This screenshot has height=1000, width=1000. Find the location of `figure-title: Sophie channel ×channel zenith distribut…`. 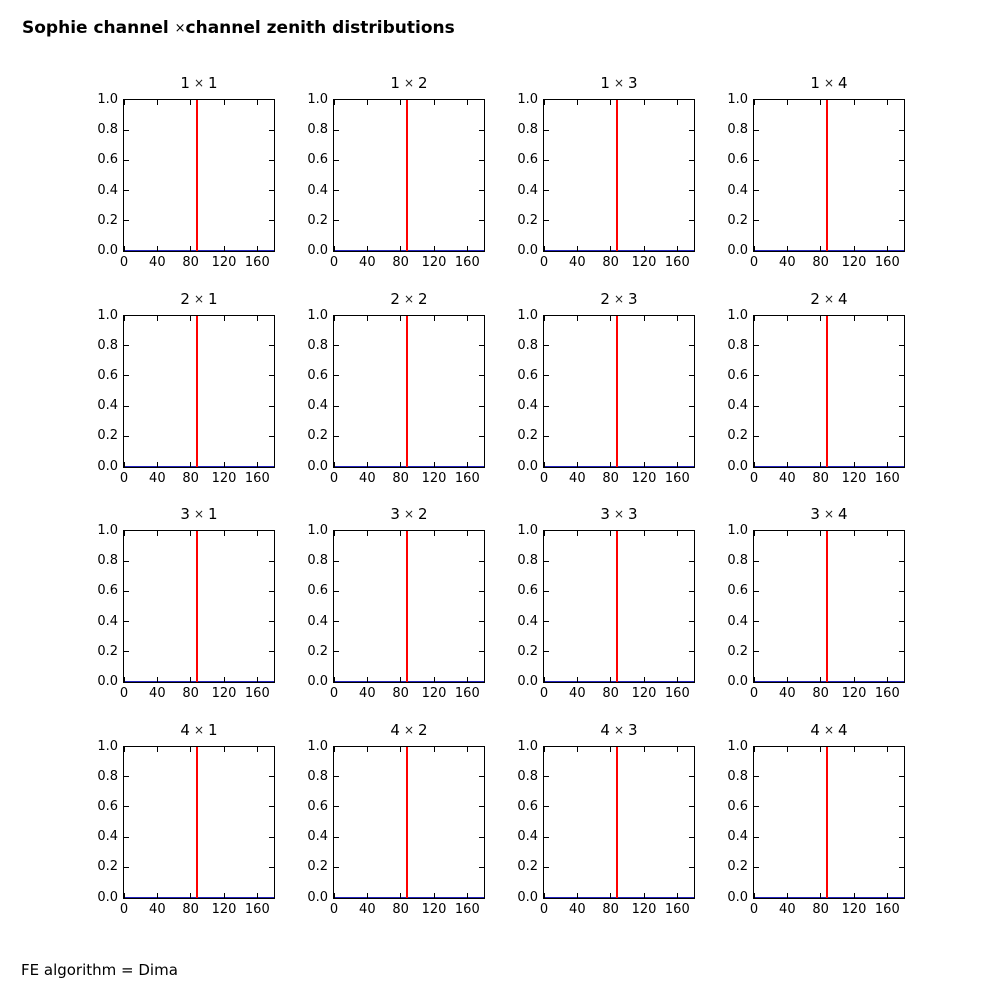

figure-title: Sophie channel ×channel zenith distribut… is located at coordinates (238, 28).